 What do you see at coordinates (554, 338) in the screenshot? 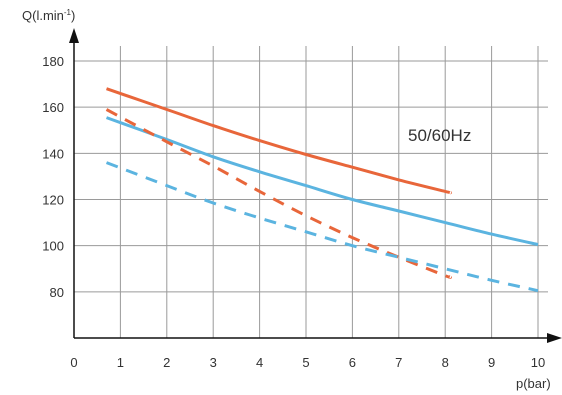
I see `x-axis-arrow` at bounding box center [554, 338].